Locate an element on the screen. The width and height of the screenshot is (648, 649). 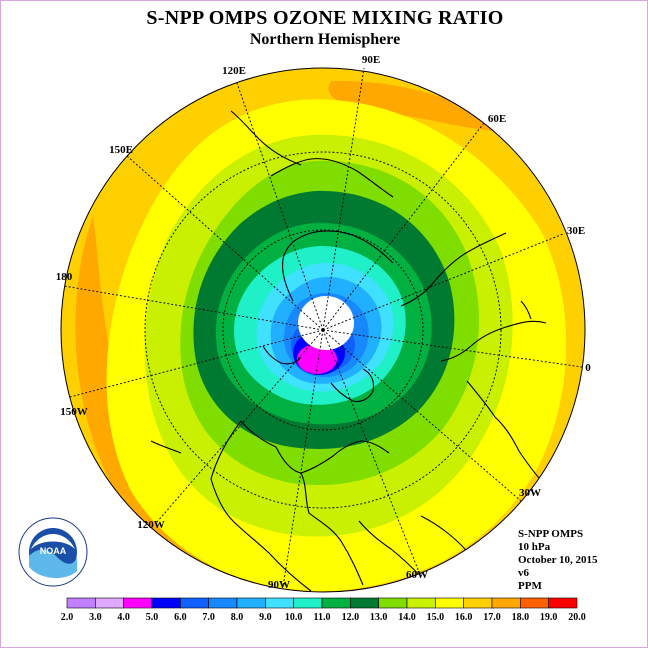
colorbar-tick-label: 17.0 is located at coordinates (492, 617).